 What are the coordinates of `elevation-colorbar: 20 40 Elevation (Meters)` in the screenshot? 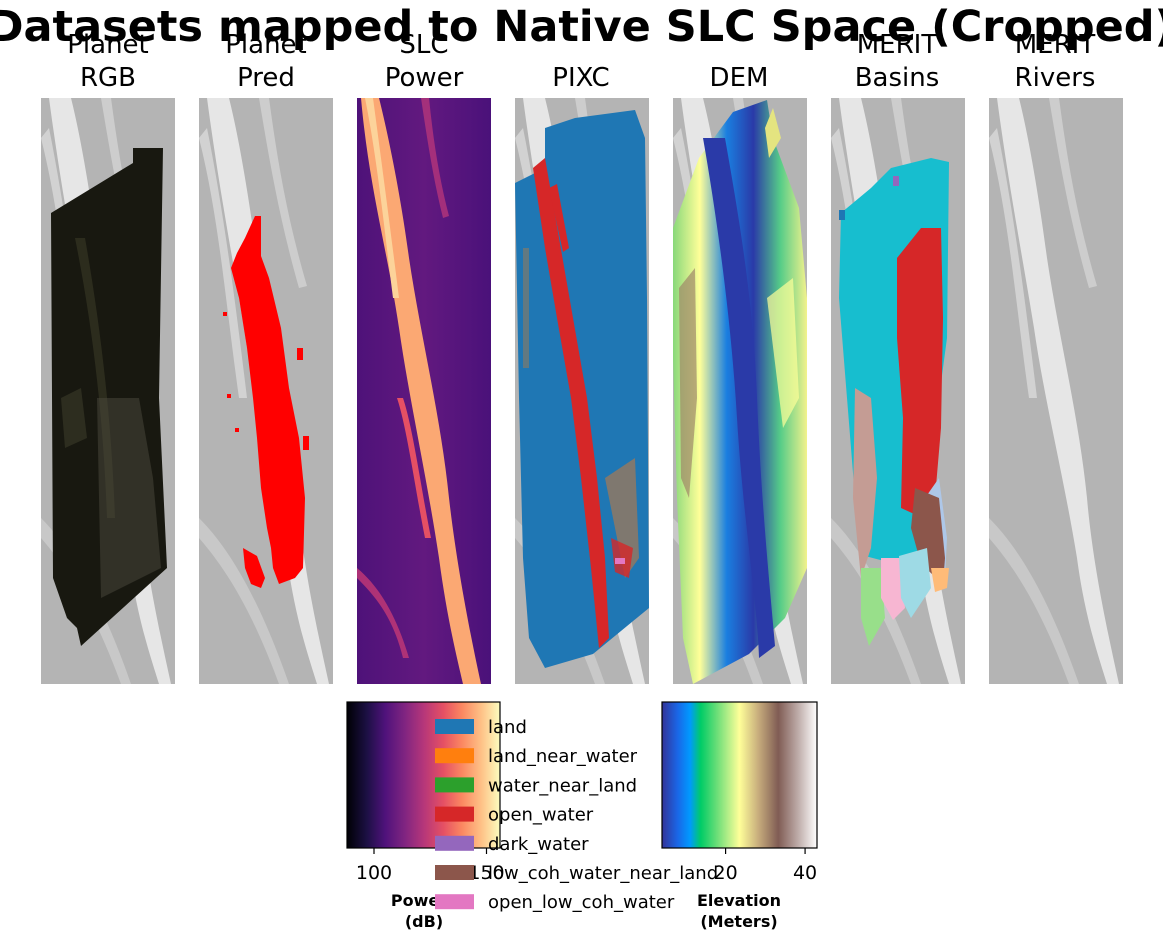 It's located at (739, 816).